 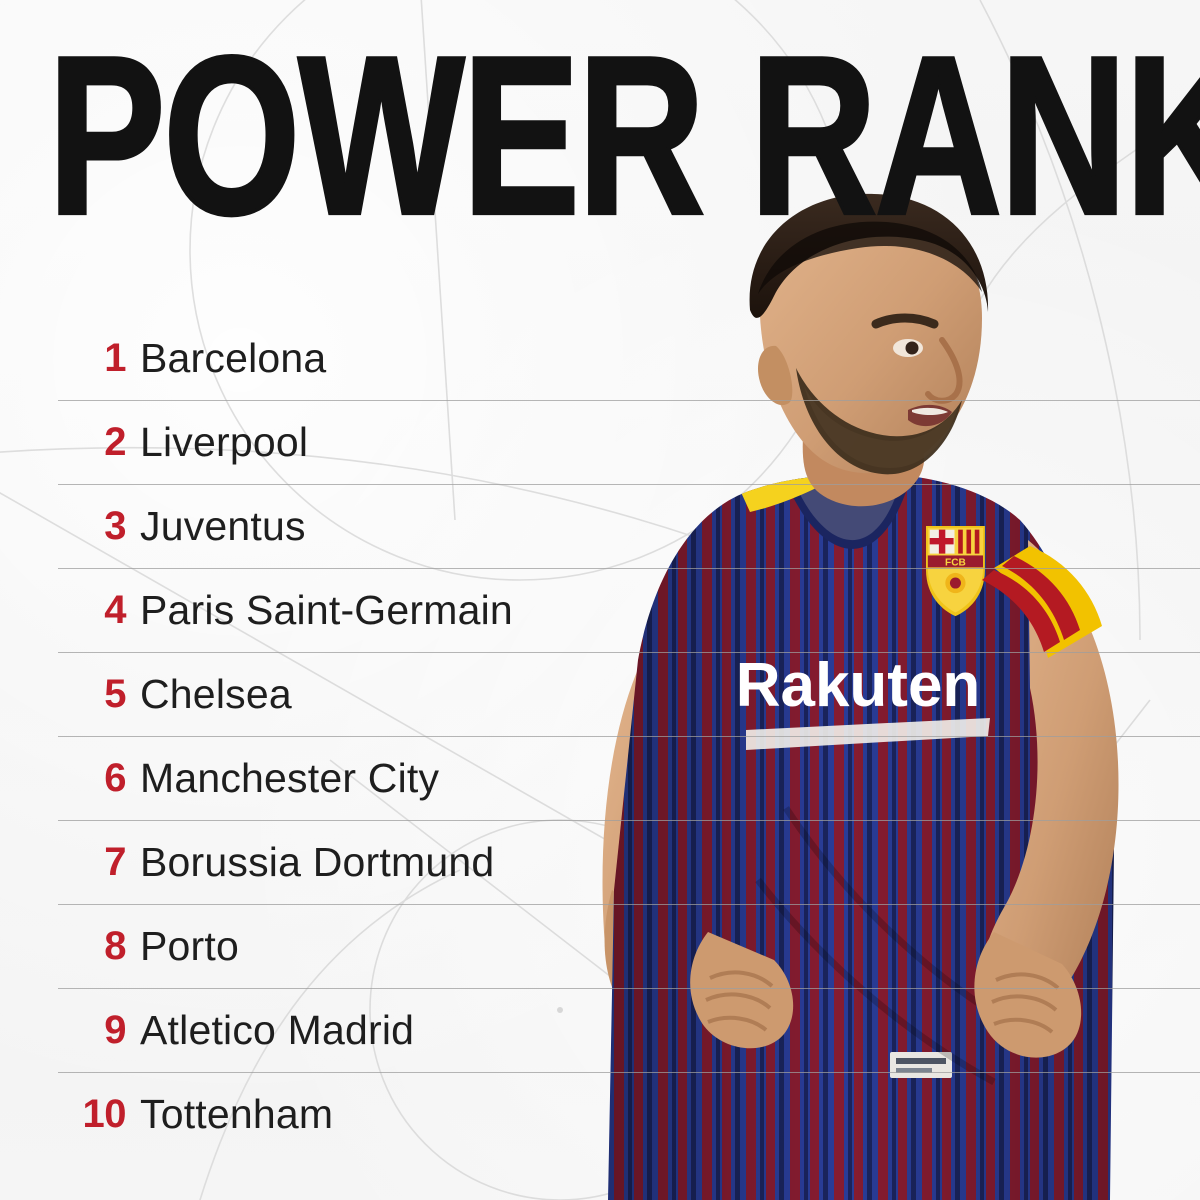 What do you see at coordinates (955, 563) in the screenshot?
I see `crest-text: FCB` at bounding box center [955, 563].